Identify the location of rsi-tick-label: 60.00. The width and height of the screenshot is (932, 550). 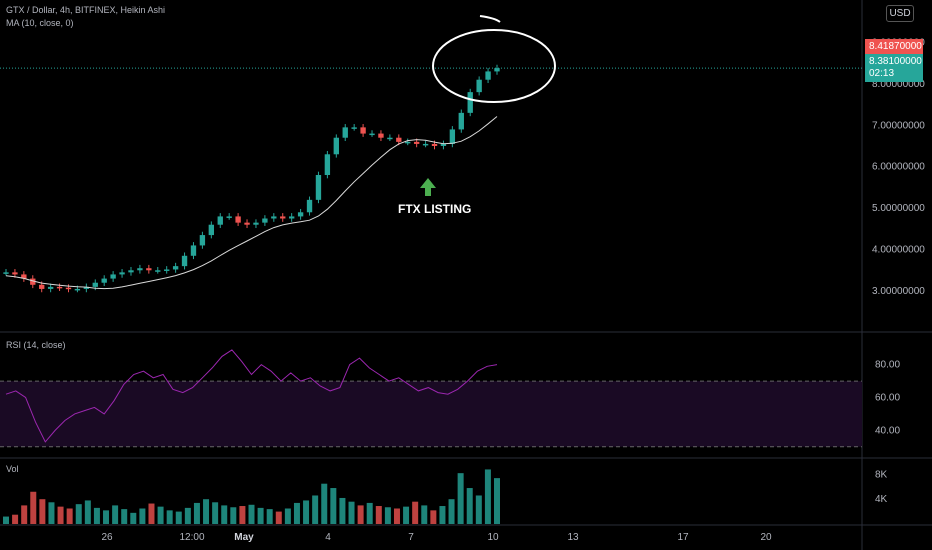
(887, 398).